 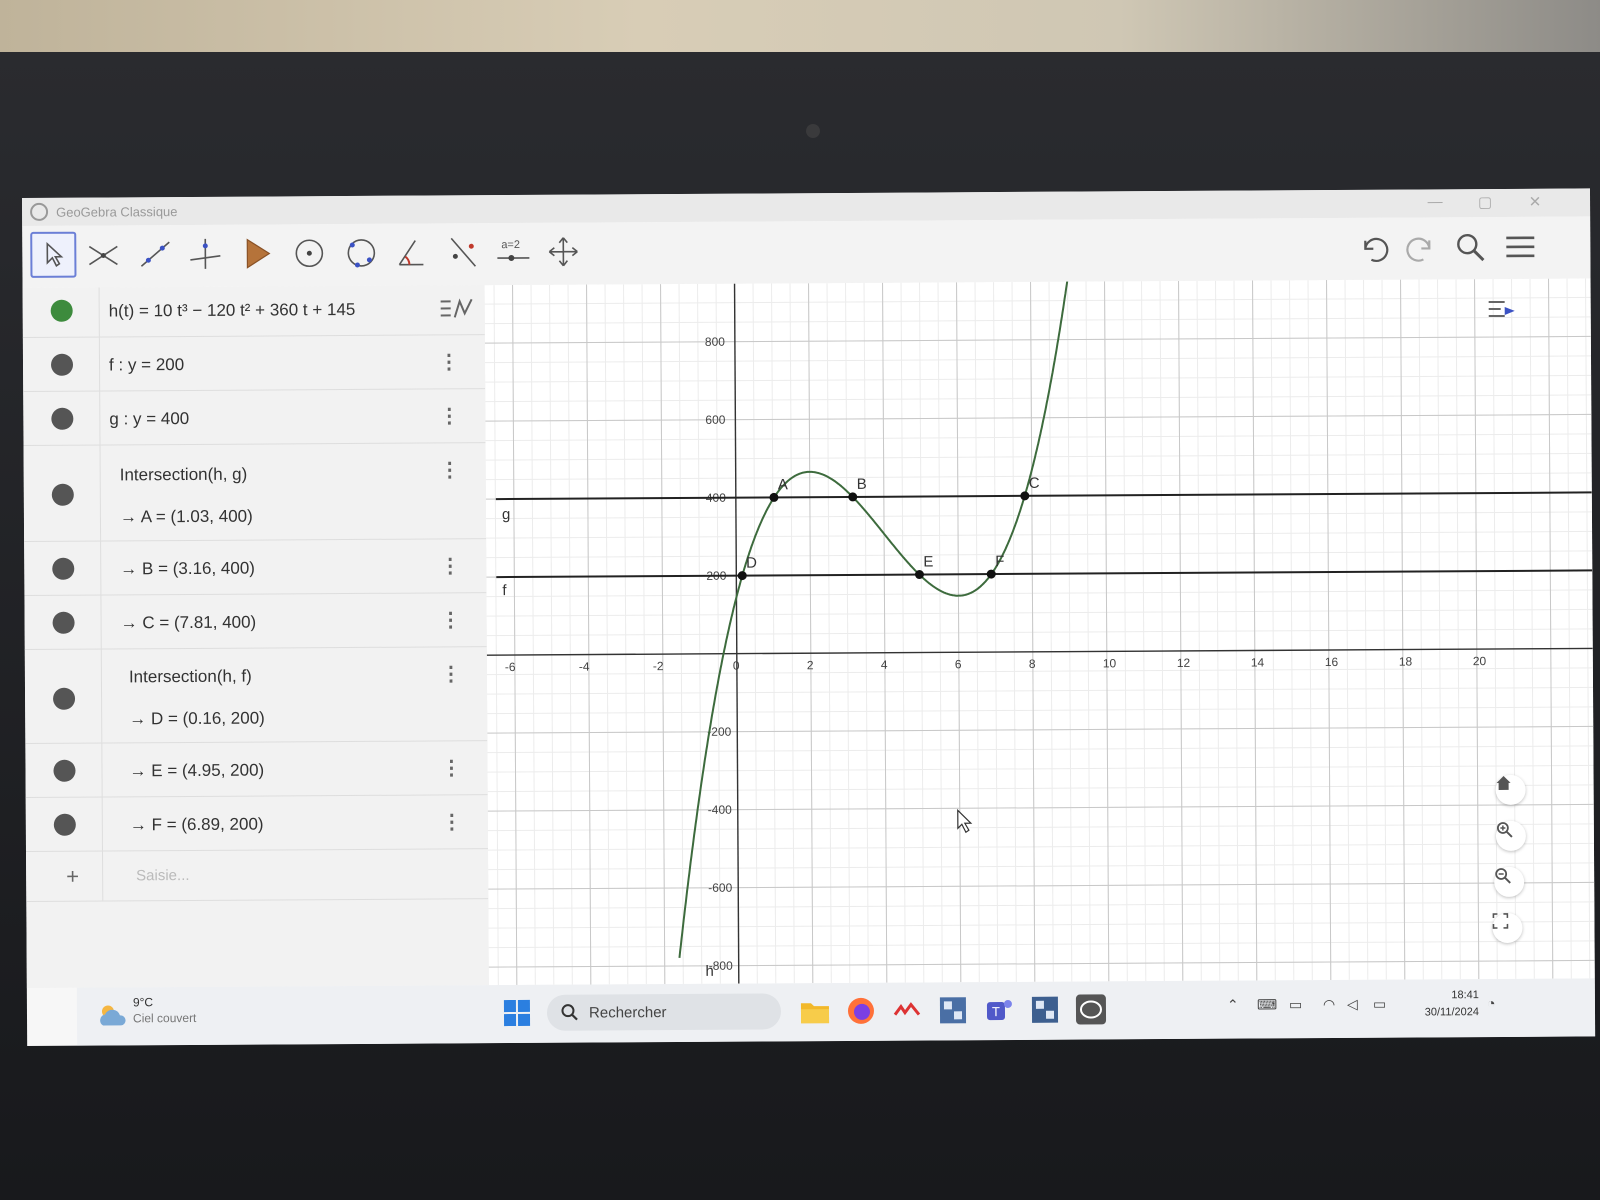 I want to click on slider-tool-button: a=2, so click(x=513, y=252).